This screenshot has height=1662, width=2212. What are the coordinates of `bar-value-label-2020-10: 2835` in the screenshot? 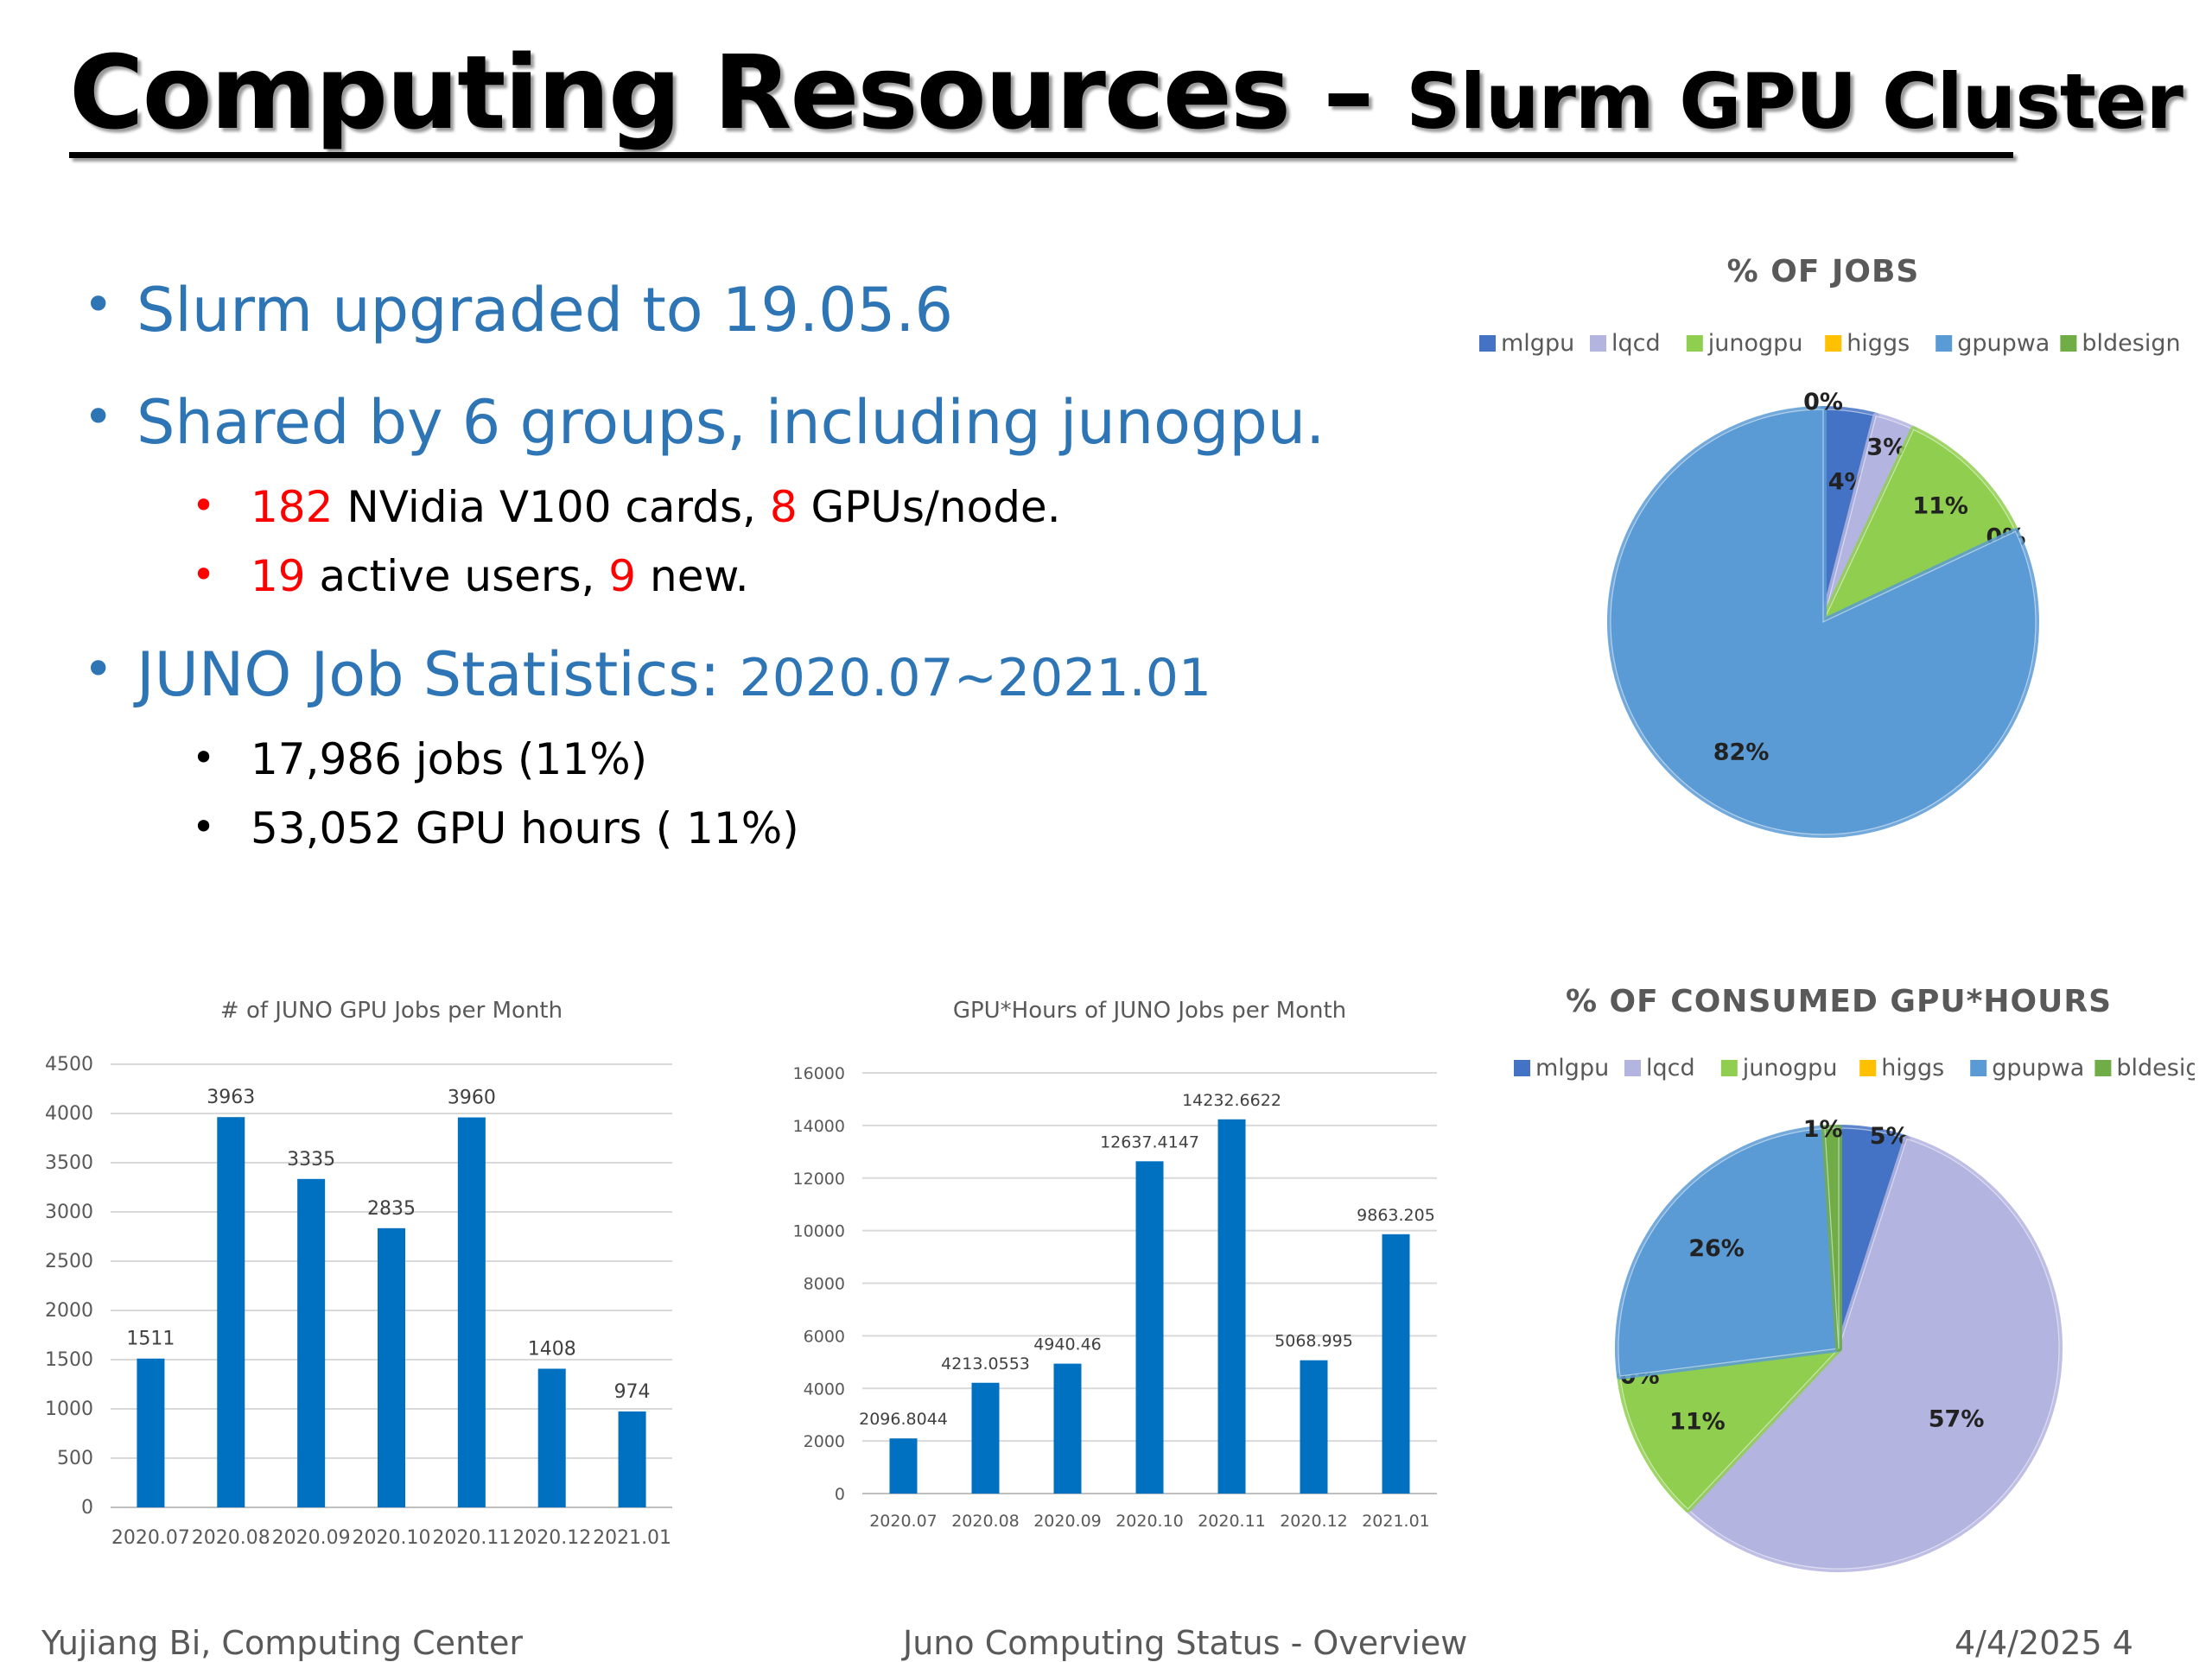 It's located at (391, 1209).